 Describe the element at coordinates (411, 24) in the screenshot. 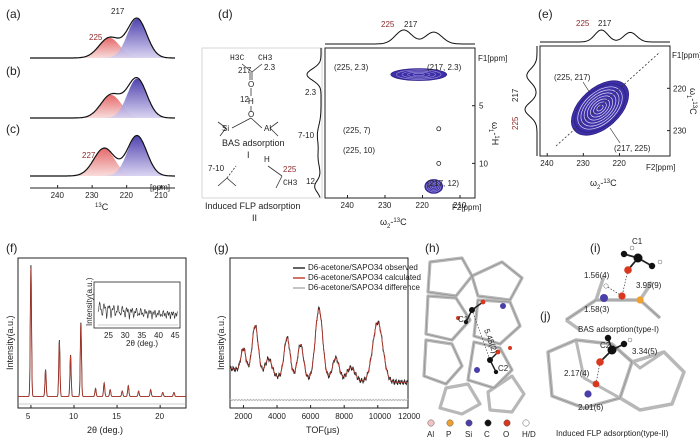

I see `d-top-peak-217: 217` at that location.